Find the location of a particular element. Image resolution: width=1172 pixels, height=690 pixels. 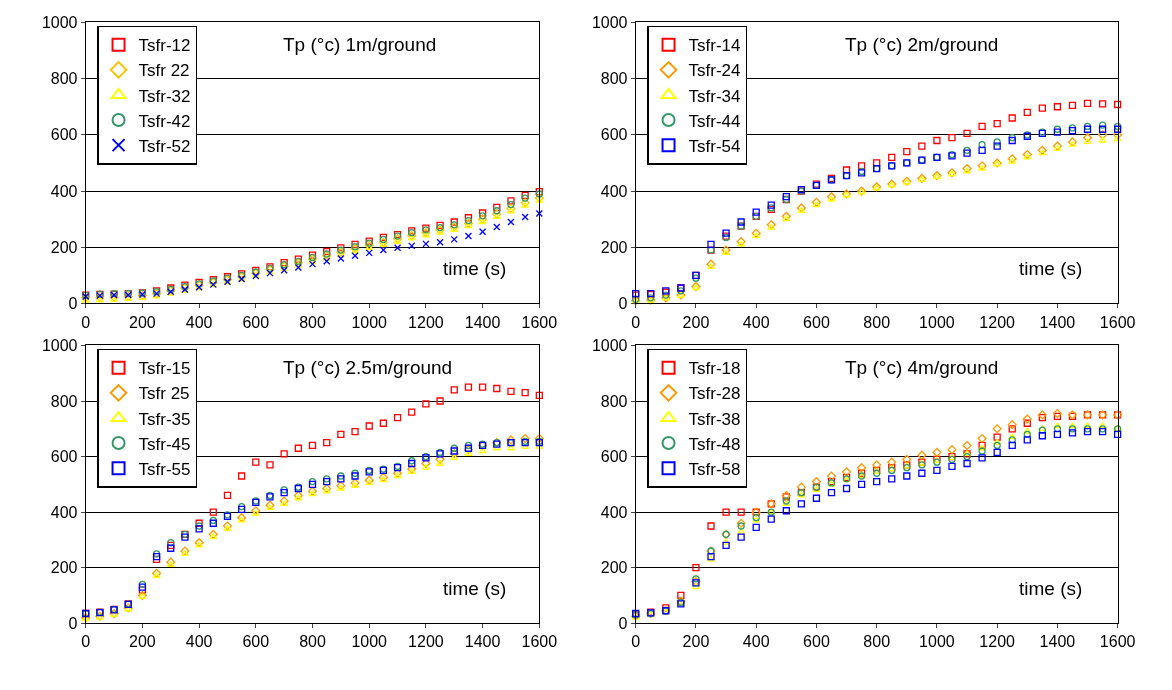

legend-label: Tsfr-28 is located at coordinates (714, 394).